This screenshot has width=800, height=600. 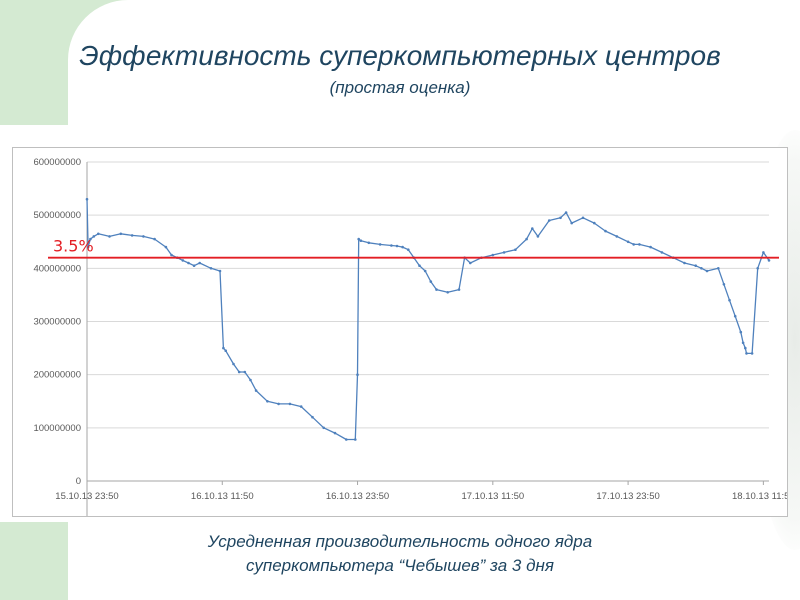 What do you see at coordinates (357, 496) in the screenshot?
I see `x-tick-label: 16.10.13 23:50` at bounding box center [357, 496].